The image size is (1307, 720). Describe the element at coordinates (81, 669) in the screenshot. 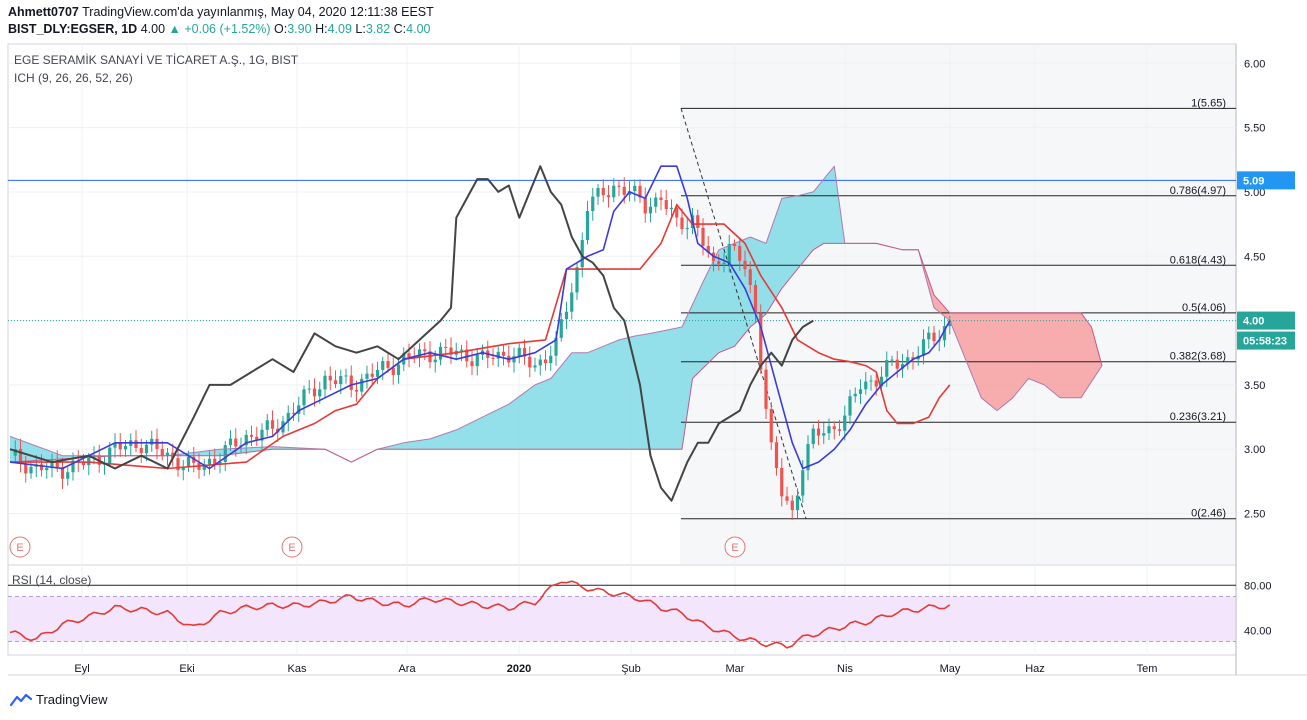

I see `time-tick-label: Eyl` at that location.